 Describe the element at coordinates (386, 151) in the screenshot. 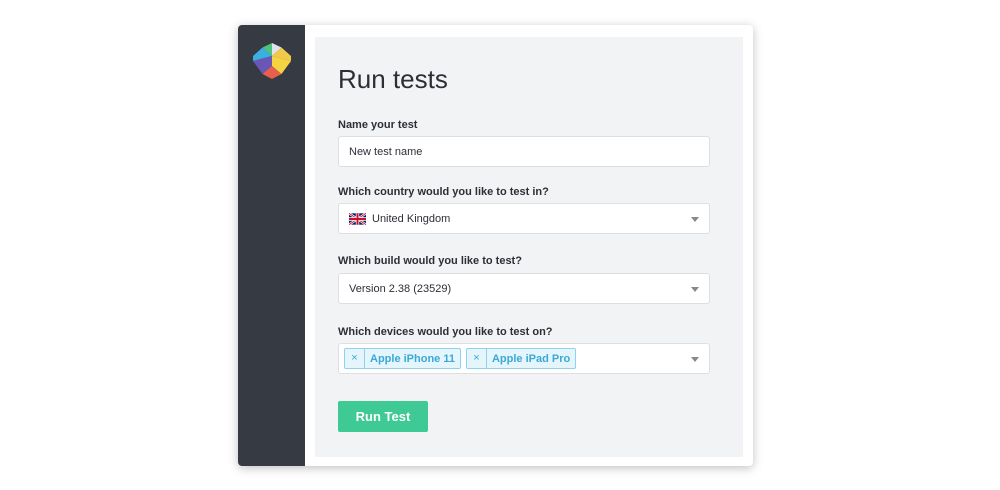

I see `test-name-value: New test name` at that location.